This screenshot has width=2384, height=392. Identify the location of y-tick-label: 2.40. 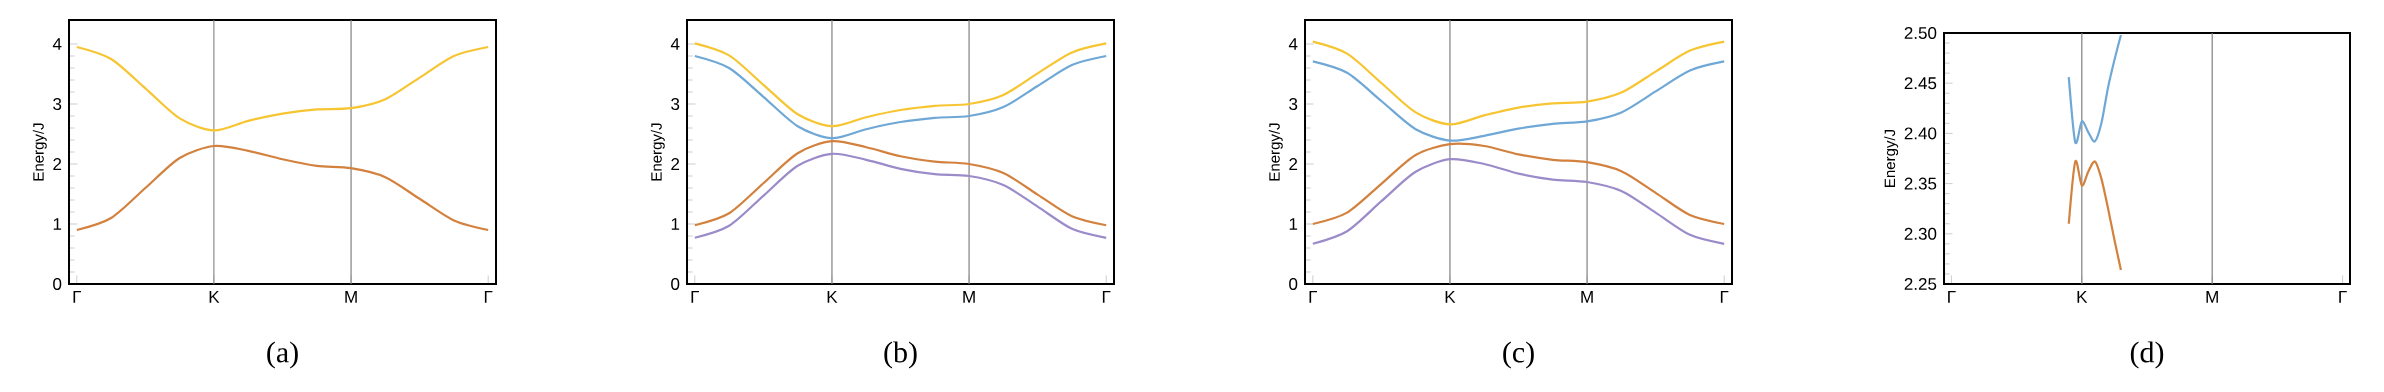
(1920, 133).